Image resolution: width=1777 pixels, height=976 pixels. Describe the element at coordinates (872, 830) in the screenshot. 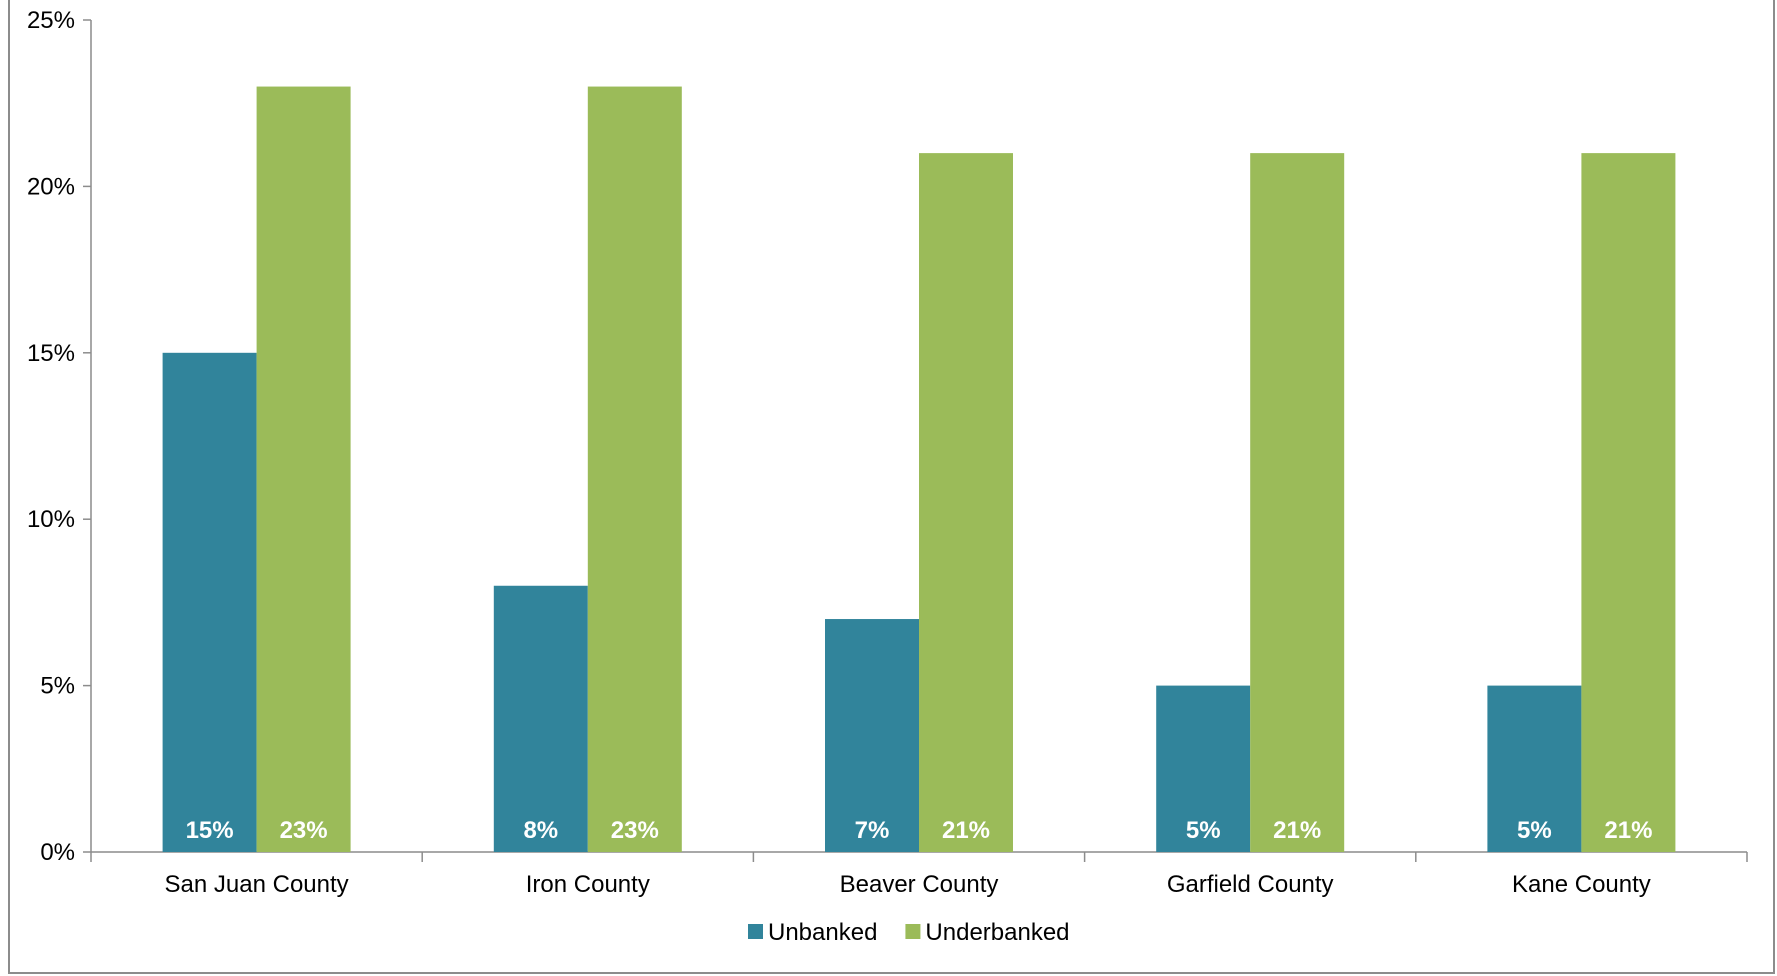

I see `data-label: 7%` at that location.